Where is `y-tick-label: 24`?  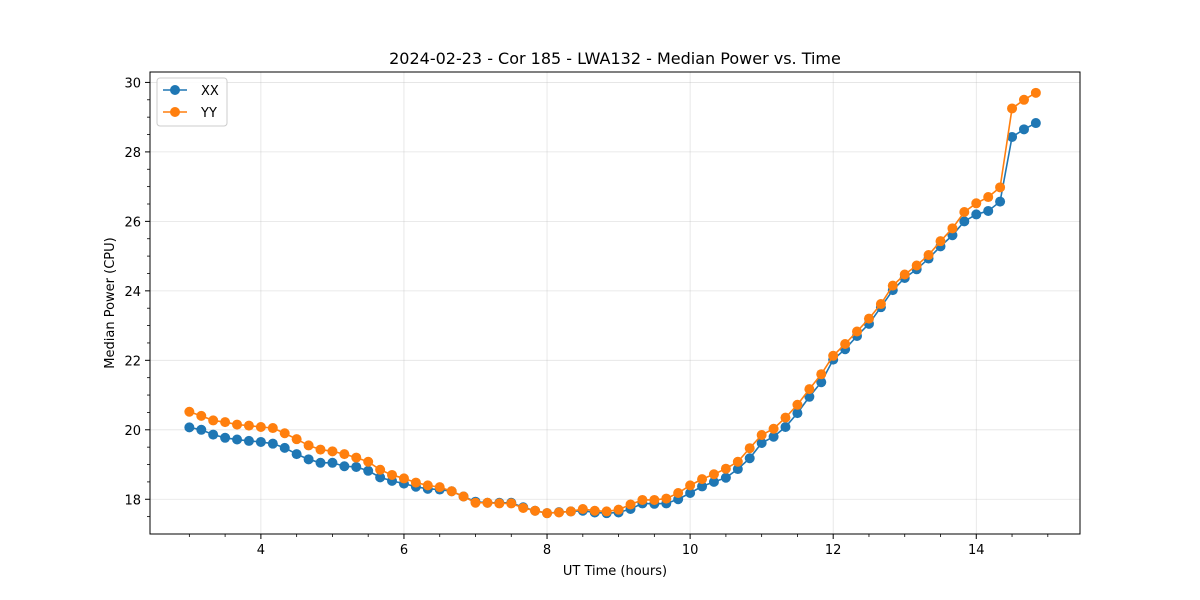 y-tick-label: 24 is located at coordinates (132, 292).